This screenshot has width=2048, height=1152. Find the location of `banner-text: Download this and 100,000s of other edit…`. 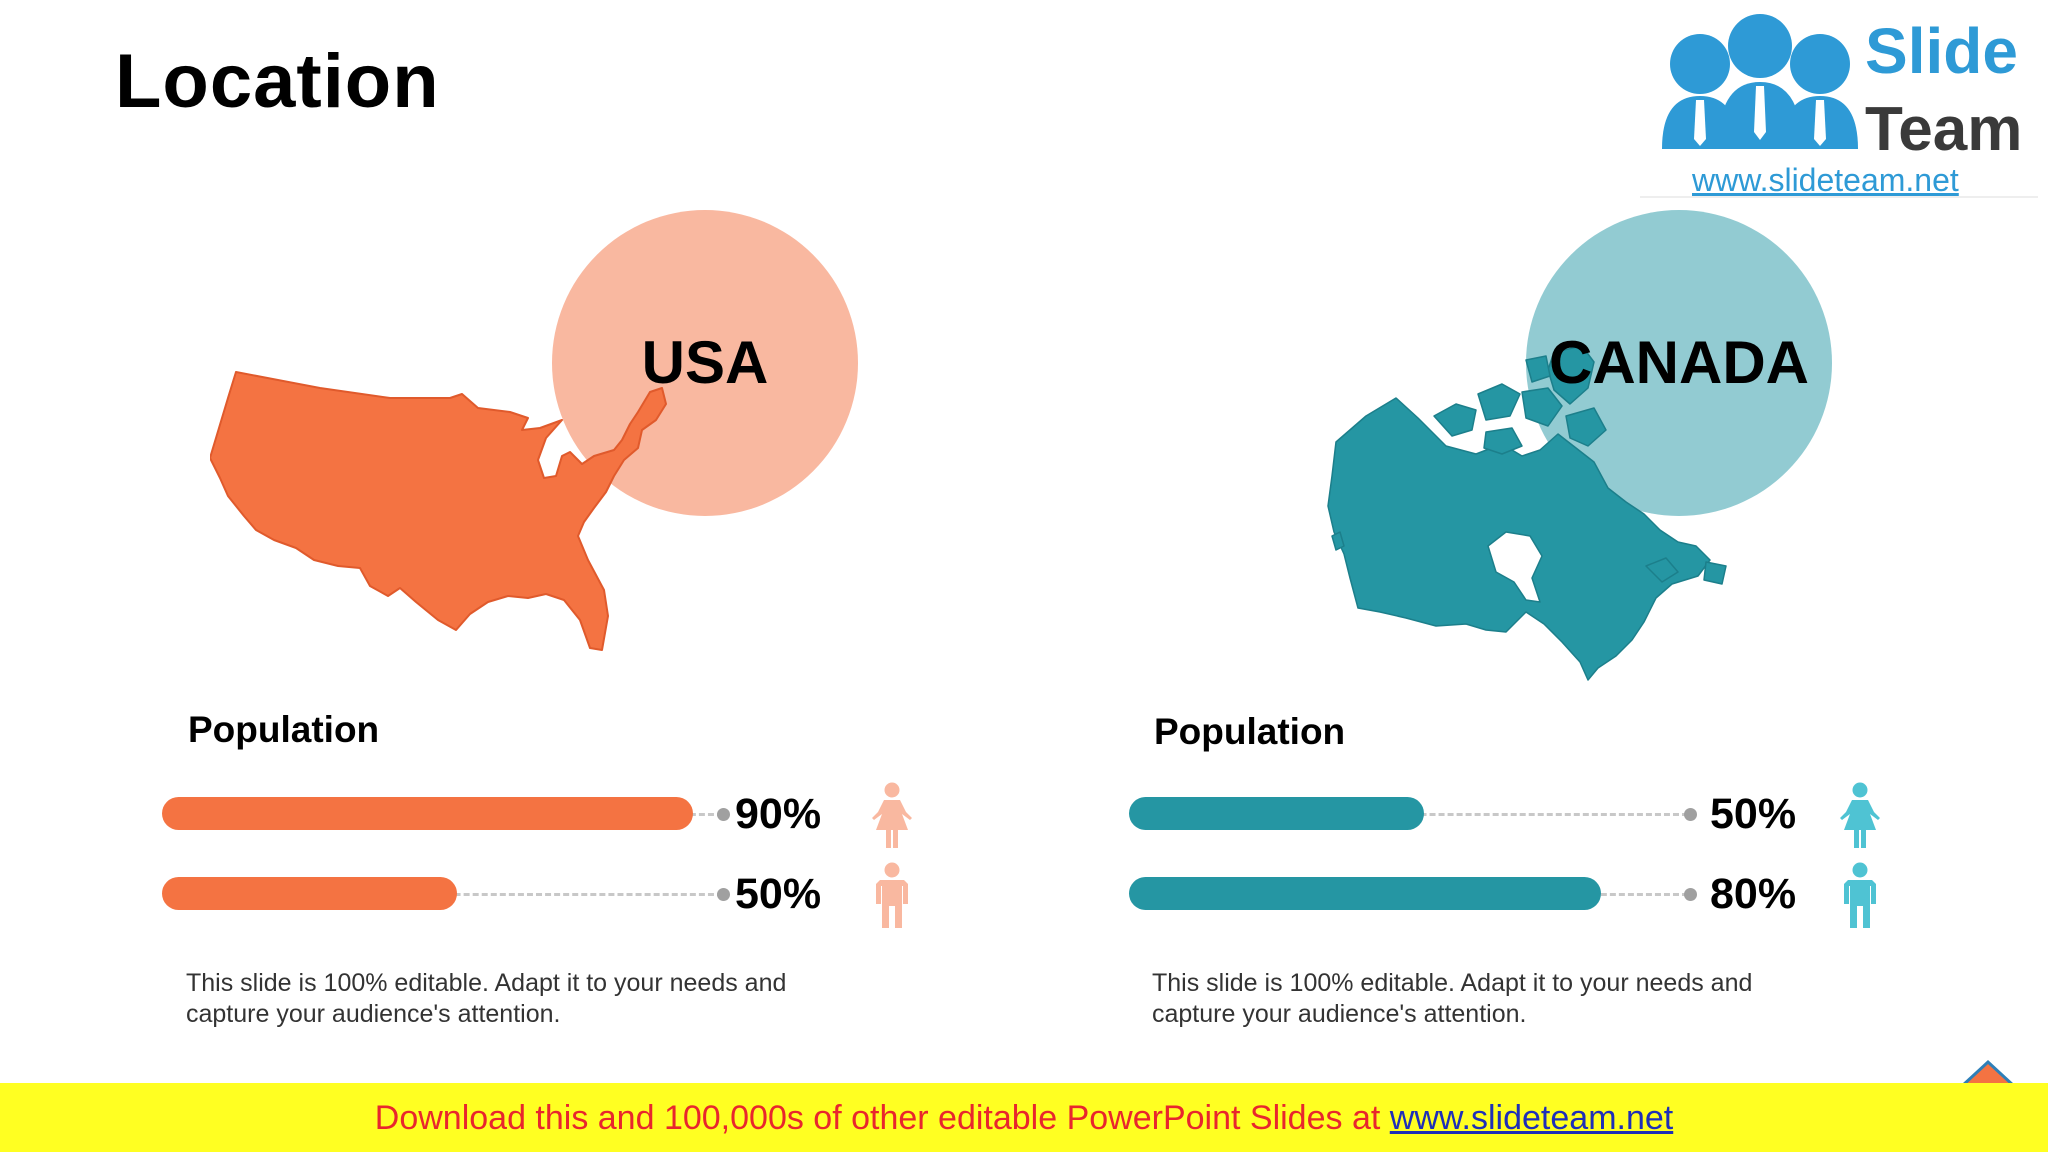

banner-text: Download this and 100,000s of other edit… is located at coordinates (882, 1118).